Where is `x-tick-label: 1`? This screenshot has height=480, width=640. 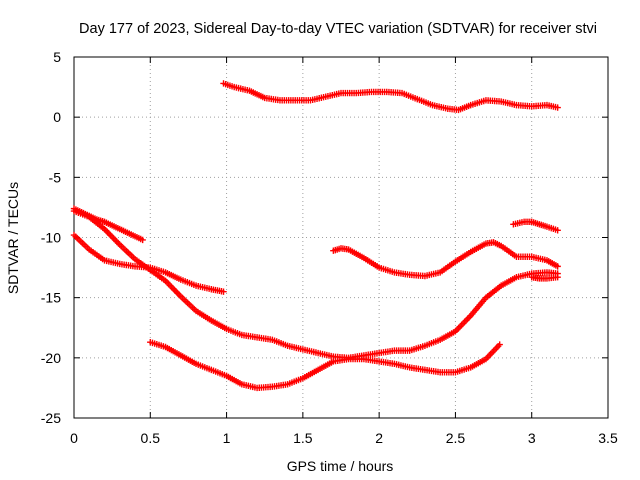
x-tick-label: 1 is located at coordinates (227, 438).